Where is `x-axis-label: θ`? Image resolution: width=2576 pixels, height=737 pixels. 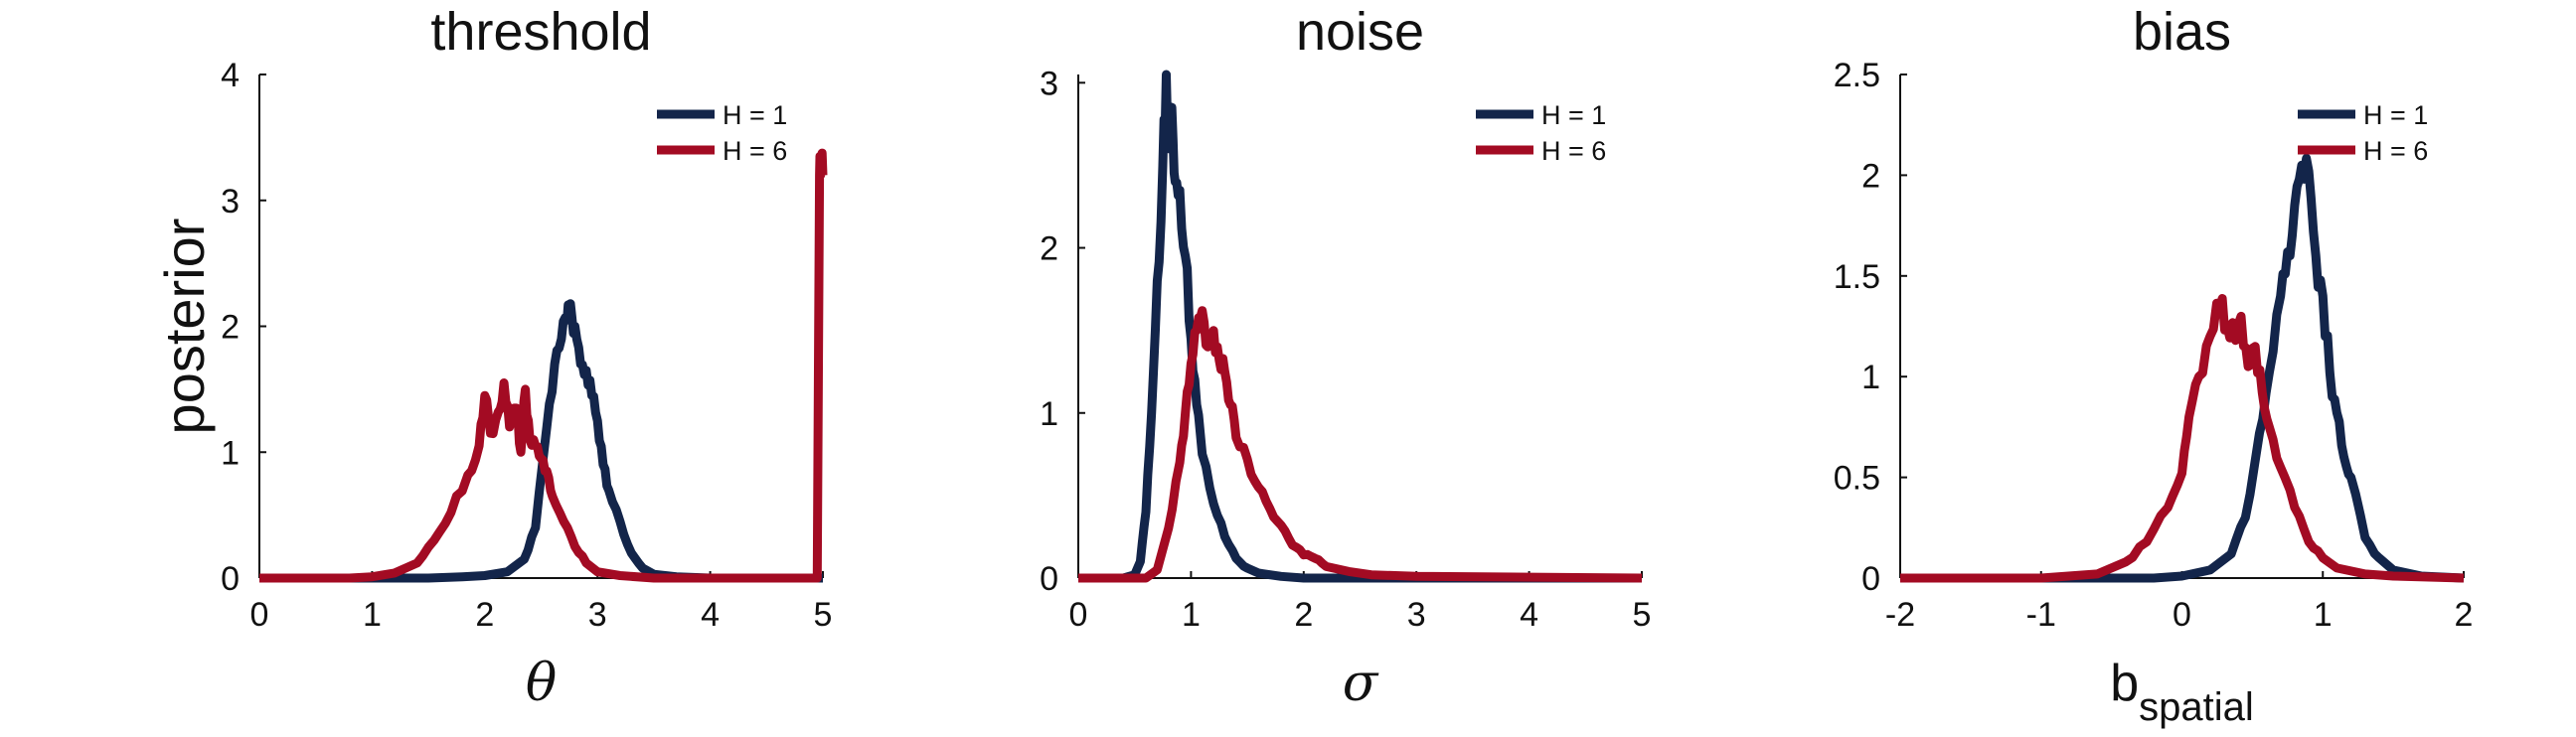
x-axis-label: θ is located at coordinates (541, 684).